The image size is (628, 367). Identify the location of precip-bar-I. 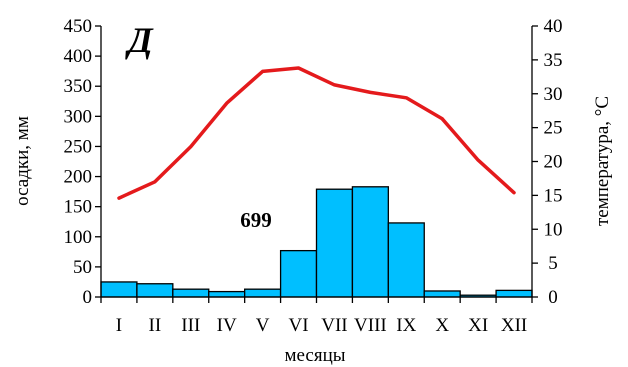
(119, 289).